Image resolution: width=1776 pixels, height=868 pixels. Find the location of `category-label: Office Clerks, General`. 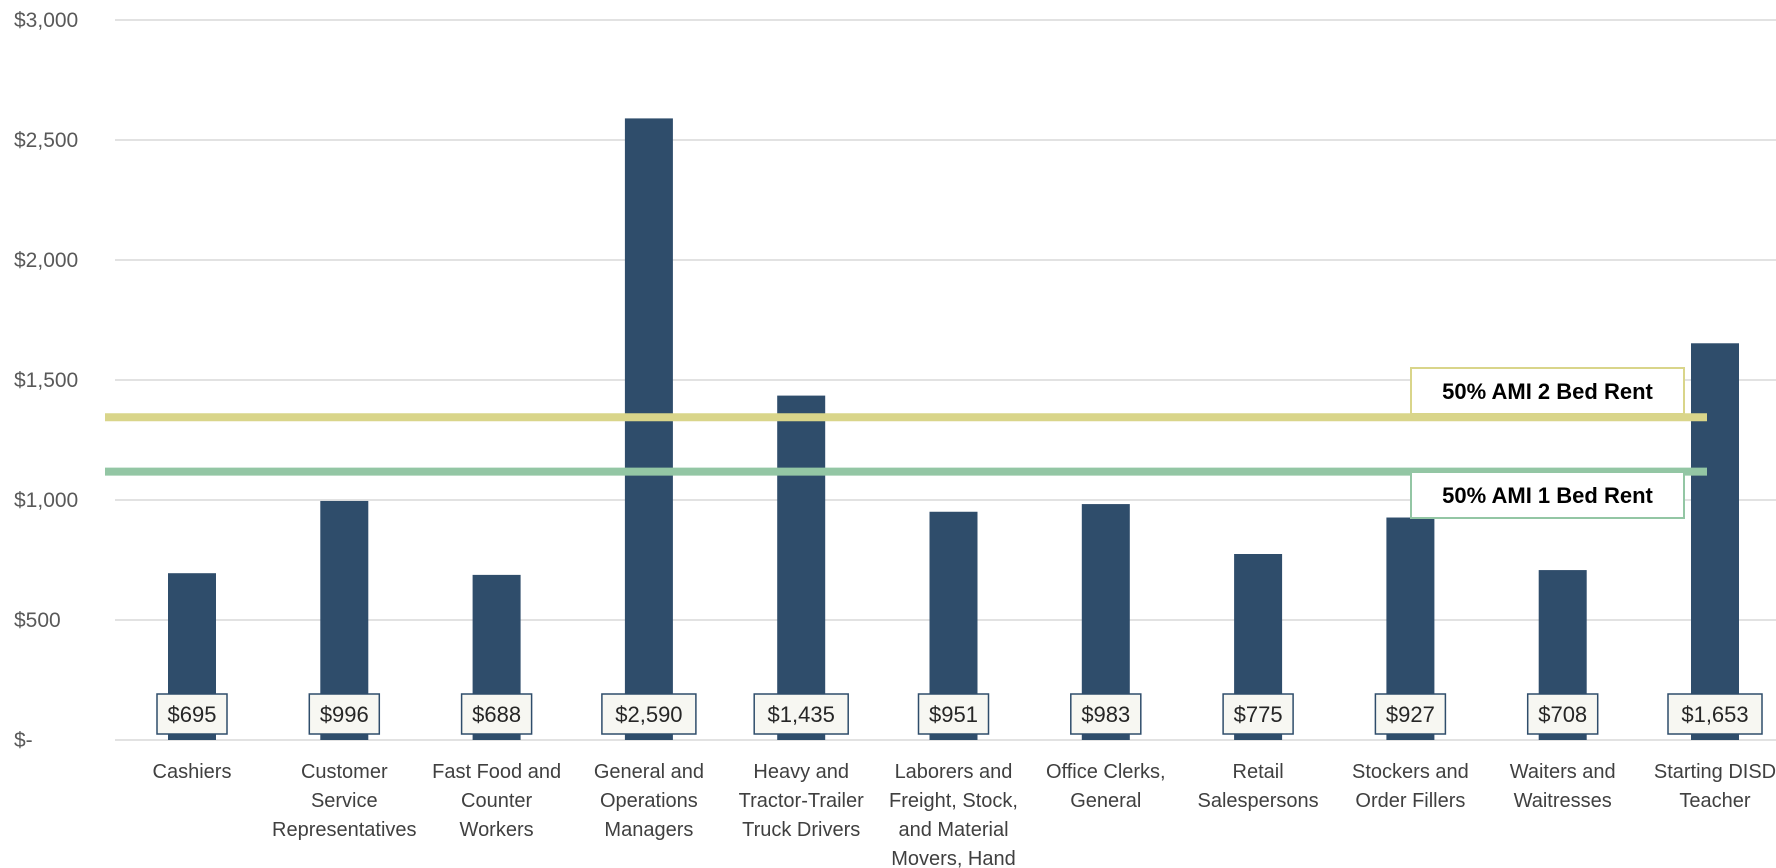

category-label: Office Clerks, General is located at coordinates (1106, 786).